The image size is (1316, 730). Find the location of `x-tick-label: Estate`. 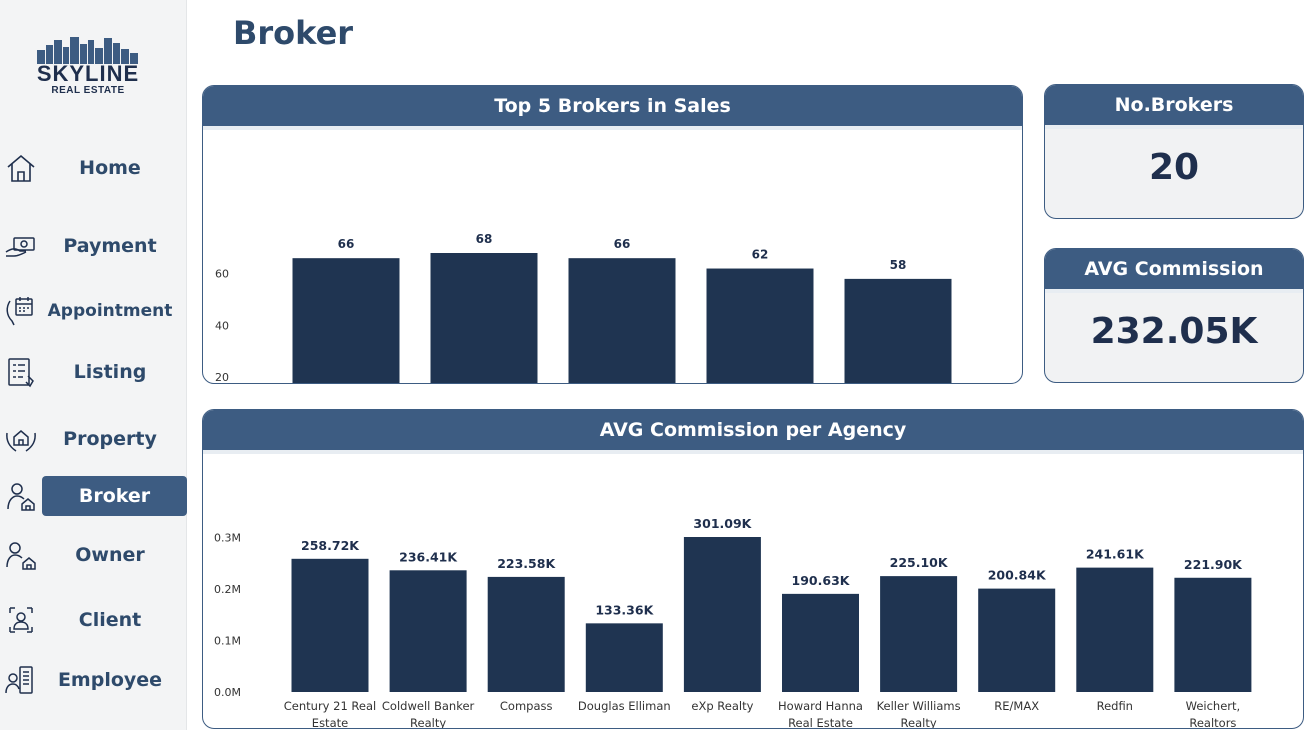

x-tick-label: Estate is located at coordinates (330, 722).